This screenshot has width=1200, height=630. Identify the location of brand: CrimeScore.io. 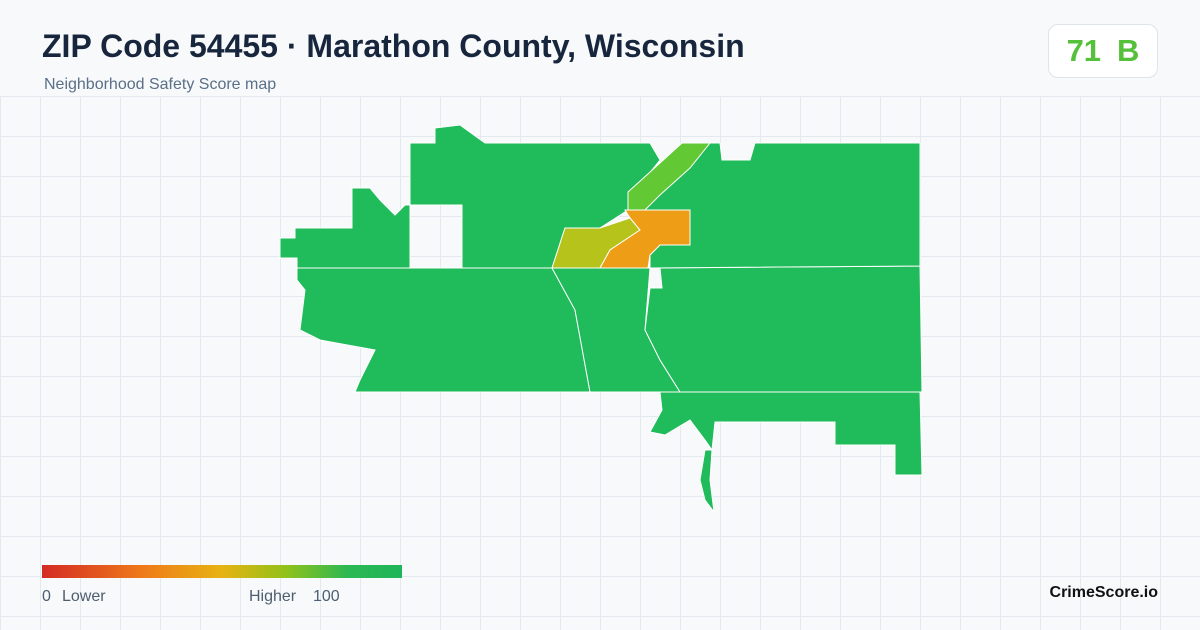
(1103, 592).